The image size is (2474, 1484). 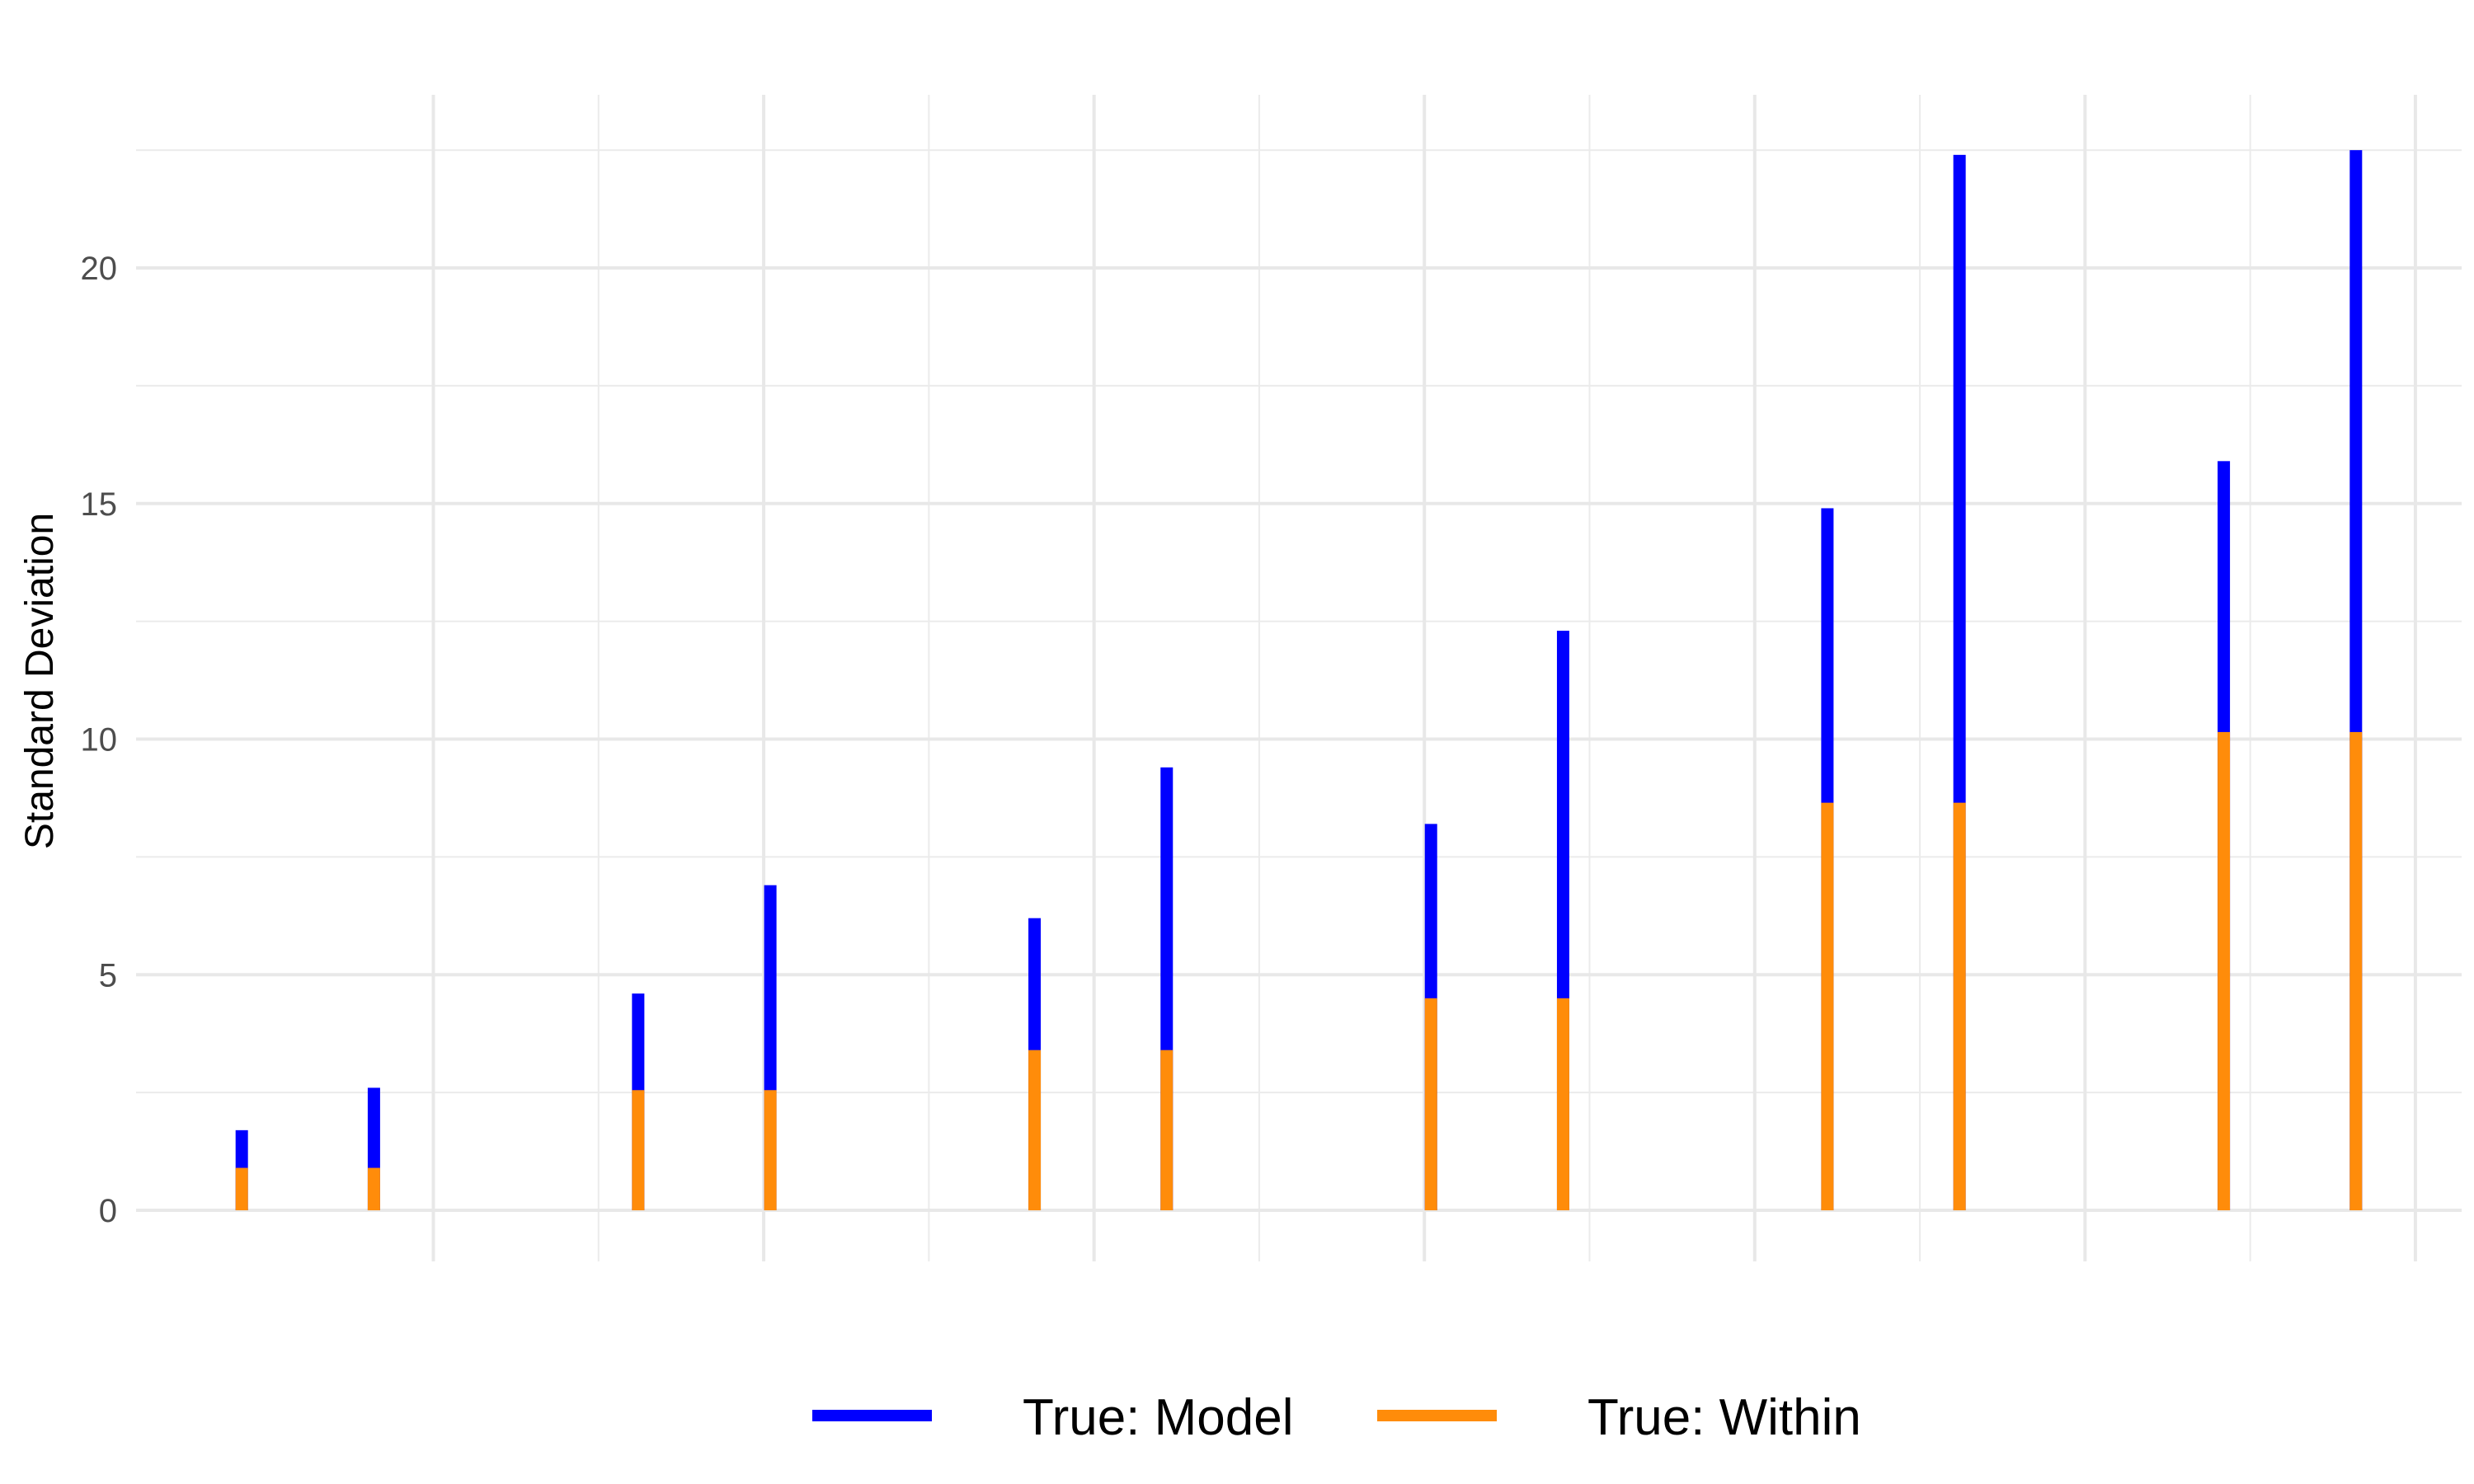 I want to click on y-tick-label: 15, so click(x=99, y=504).